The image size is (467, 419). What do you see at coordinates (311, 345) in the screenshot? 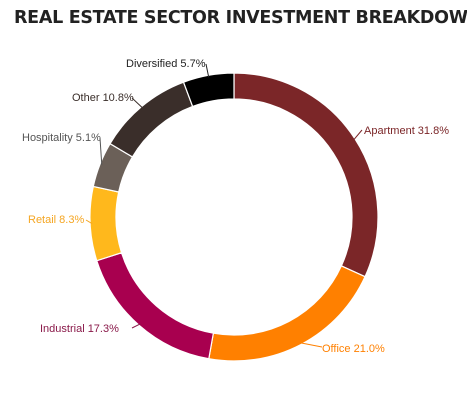
I see `leader-line-office` at bounding box center [311, 345].